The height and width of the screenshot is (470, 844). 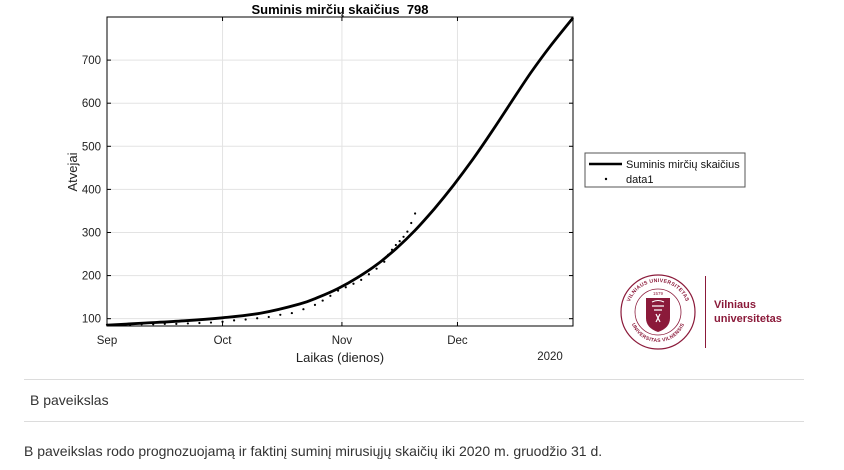 What do you see at coordinates (339, 9) in the screenshot?
I see `chart-title: Suminis mirčių skaičius 798` at bounding box center [339, 9].